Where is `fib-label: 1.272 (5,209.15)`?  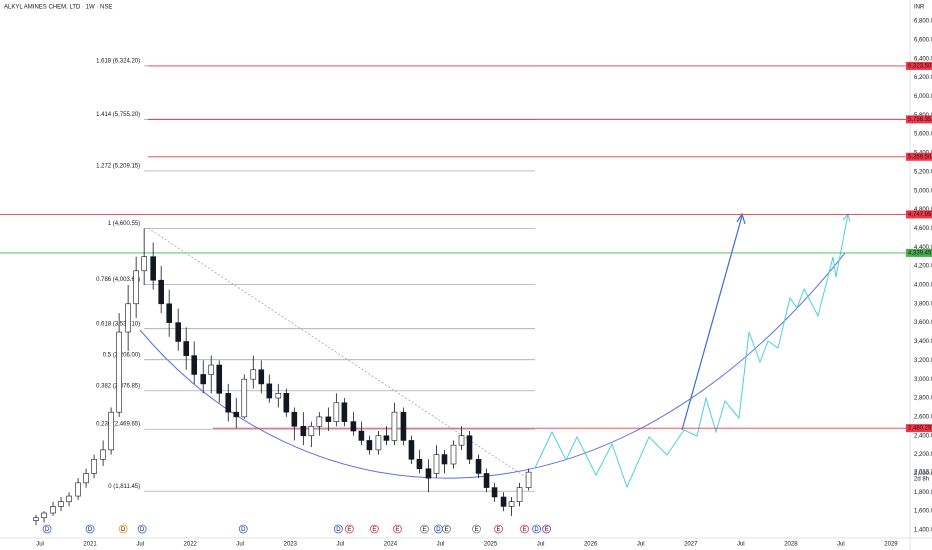
fib-label: 1.272 (5,209.15) is located at coordinates (118, 167).